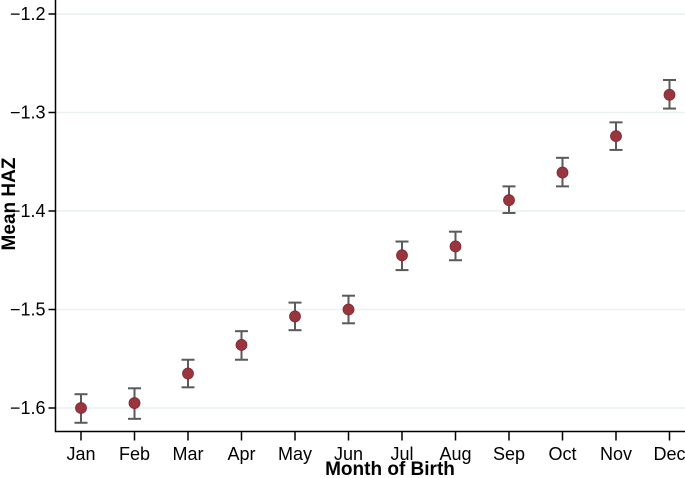 Image resolution: width=685 pixels, height=478 pixels. I want to click on x-axis-tick-label: Jul, so click(401, 454).